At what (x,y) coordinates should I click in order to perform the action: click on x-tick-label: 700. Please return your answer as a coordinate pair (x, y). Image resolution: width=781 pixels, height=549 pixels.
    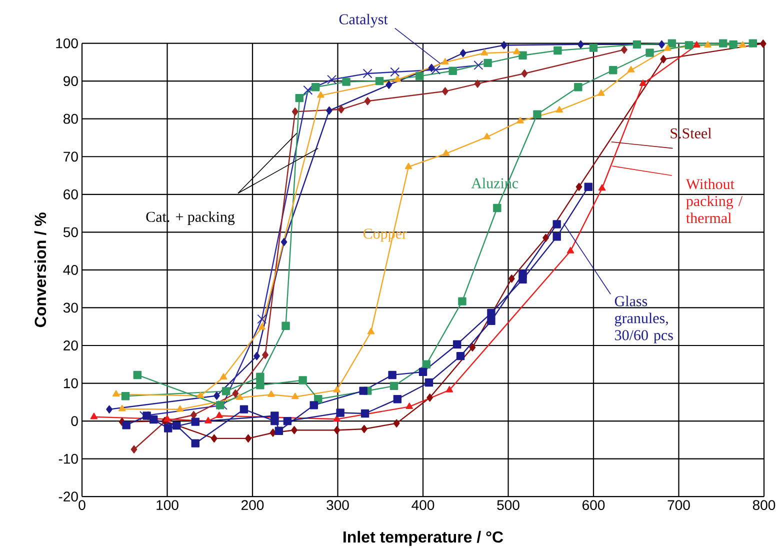
    Looking at the image, I should click on (679, 505).